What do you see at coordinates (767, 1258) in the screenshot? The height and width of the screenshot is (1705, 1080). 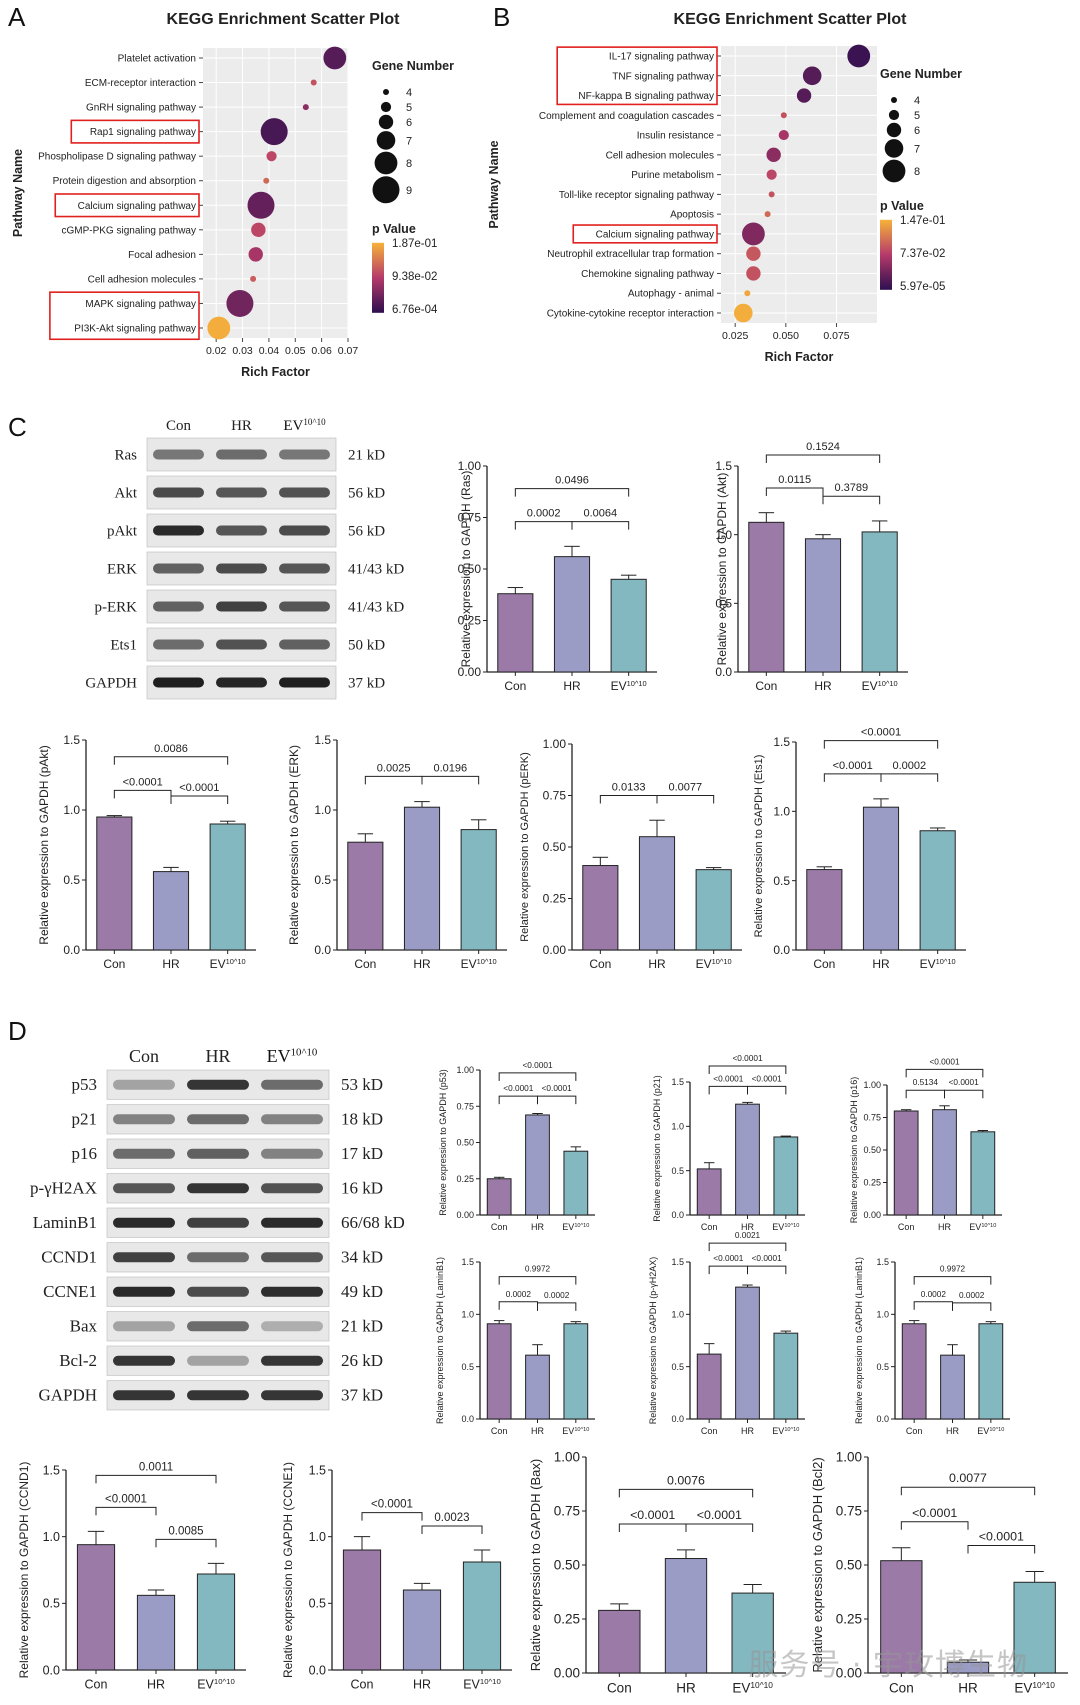 I see `p-value-label: <0.0001` at bounding box center [767, 1258].